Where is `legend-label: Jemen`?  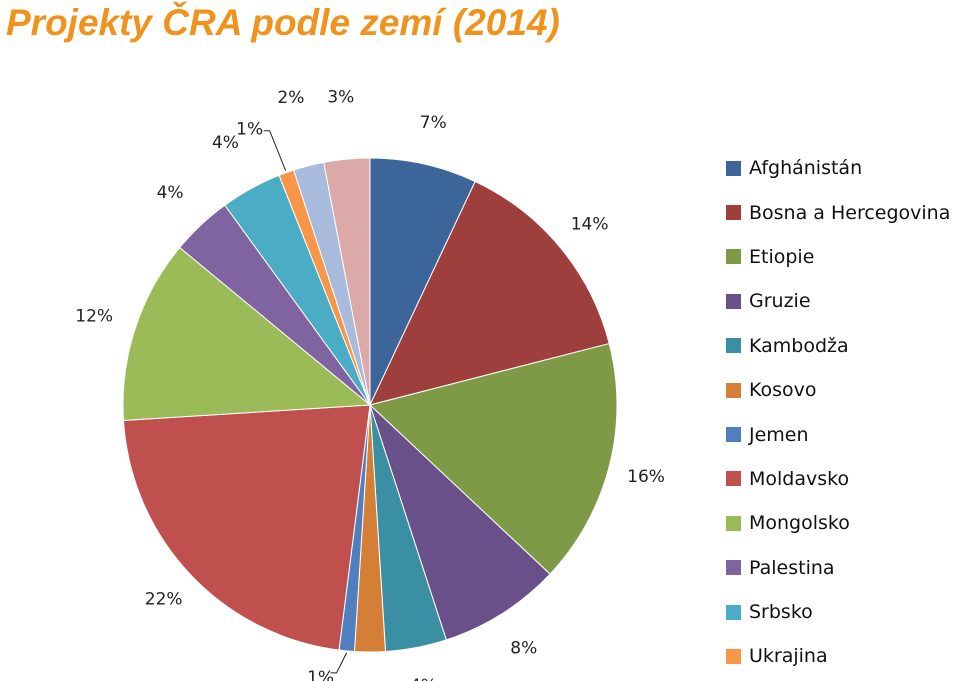
legend-label: Jemen is located at coordinates (779, 434).